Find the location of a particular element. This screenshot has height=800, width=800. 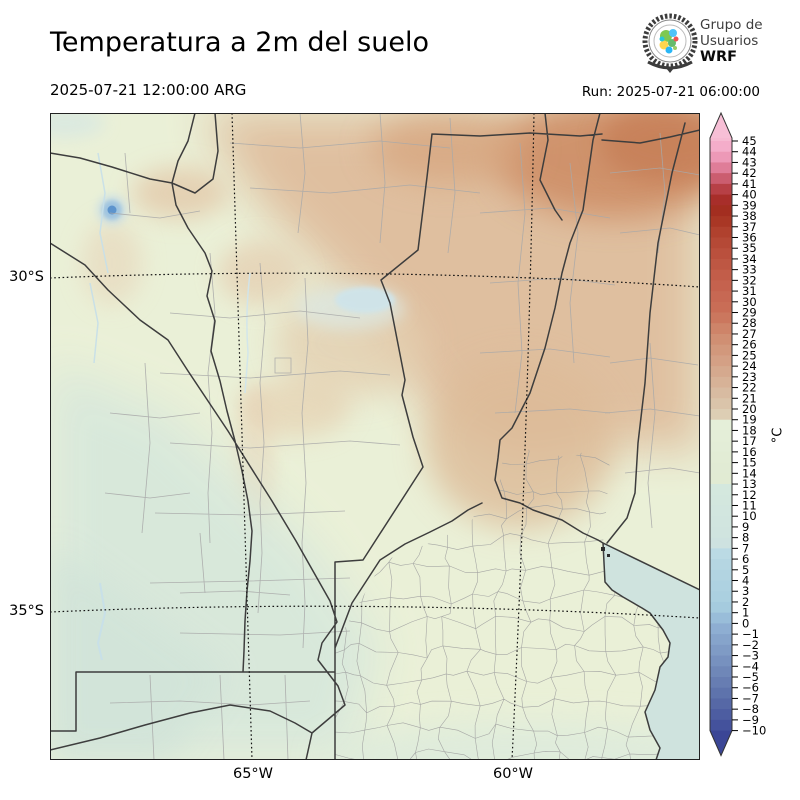

colorbar-tick-label: 25 is located at coordinates (749, 355).